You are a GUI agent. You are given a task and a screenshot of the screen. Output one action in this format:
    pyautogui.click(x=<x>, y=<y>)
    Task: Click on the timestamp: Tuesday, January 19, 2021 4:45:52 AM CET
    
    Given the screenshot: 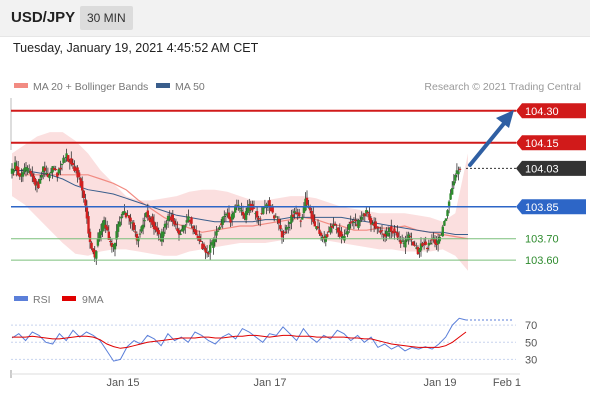 What is the action you would take?
    pyautogui.click(x=136, y=48)
    